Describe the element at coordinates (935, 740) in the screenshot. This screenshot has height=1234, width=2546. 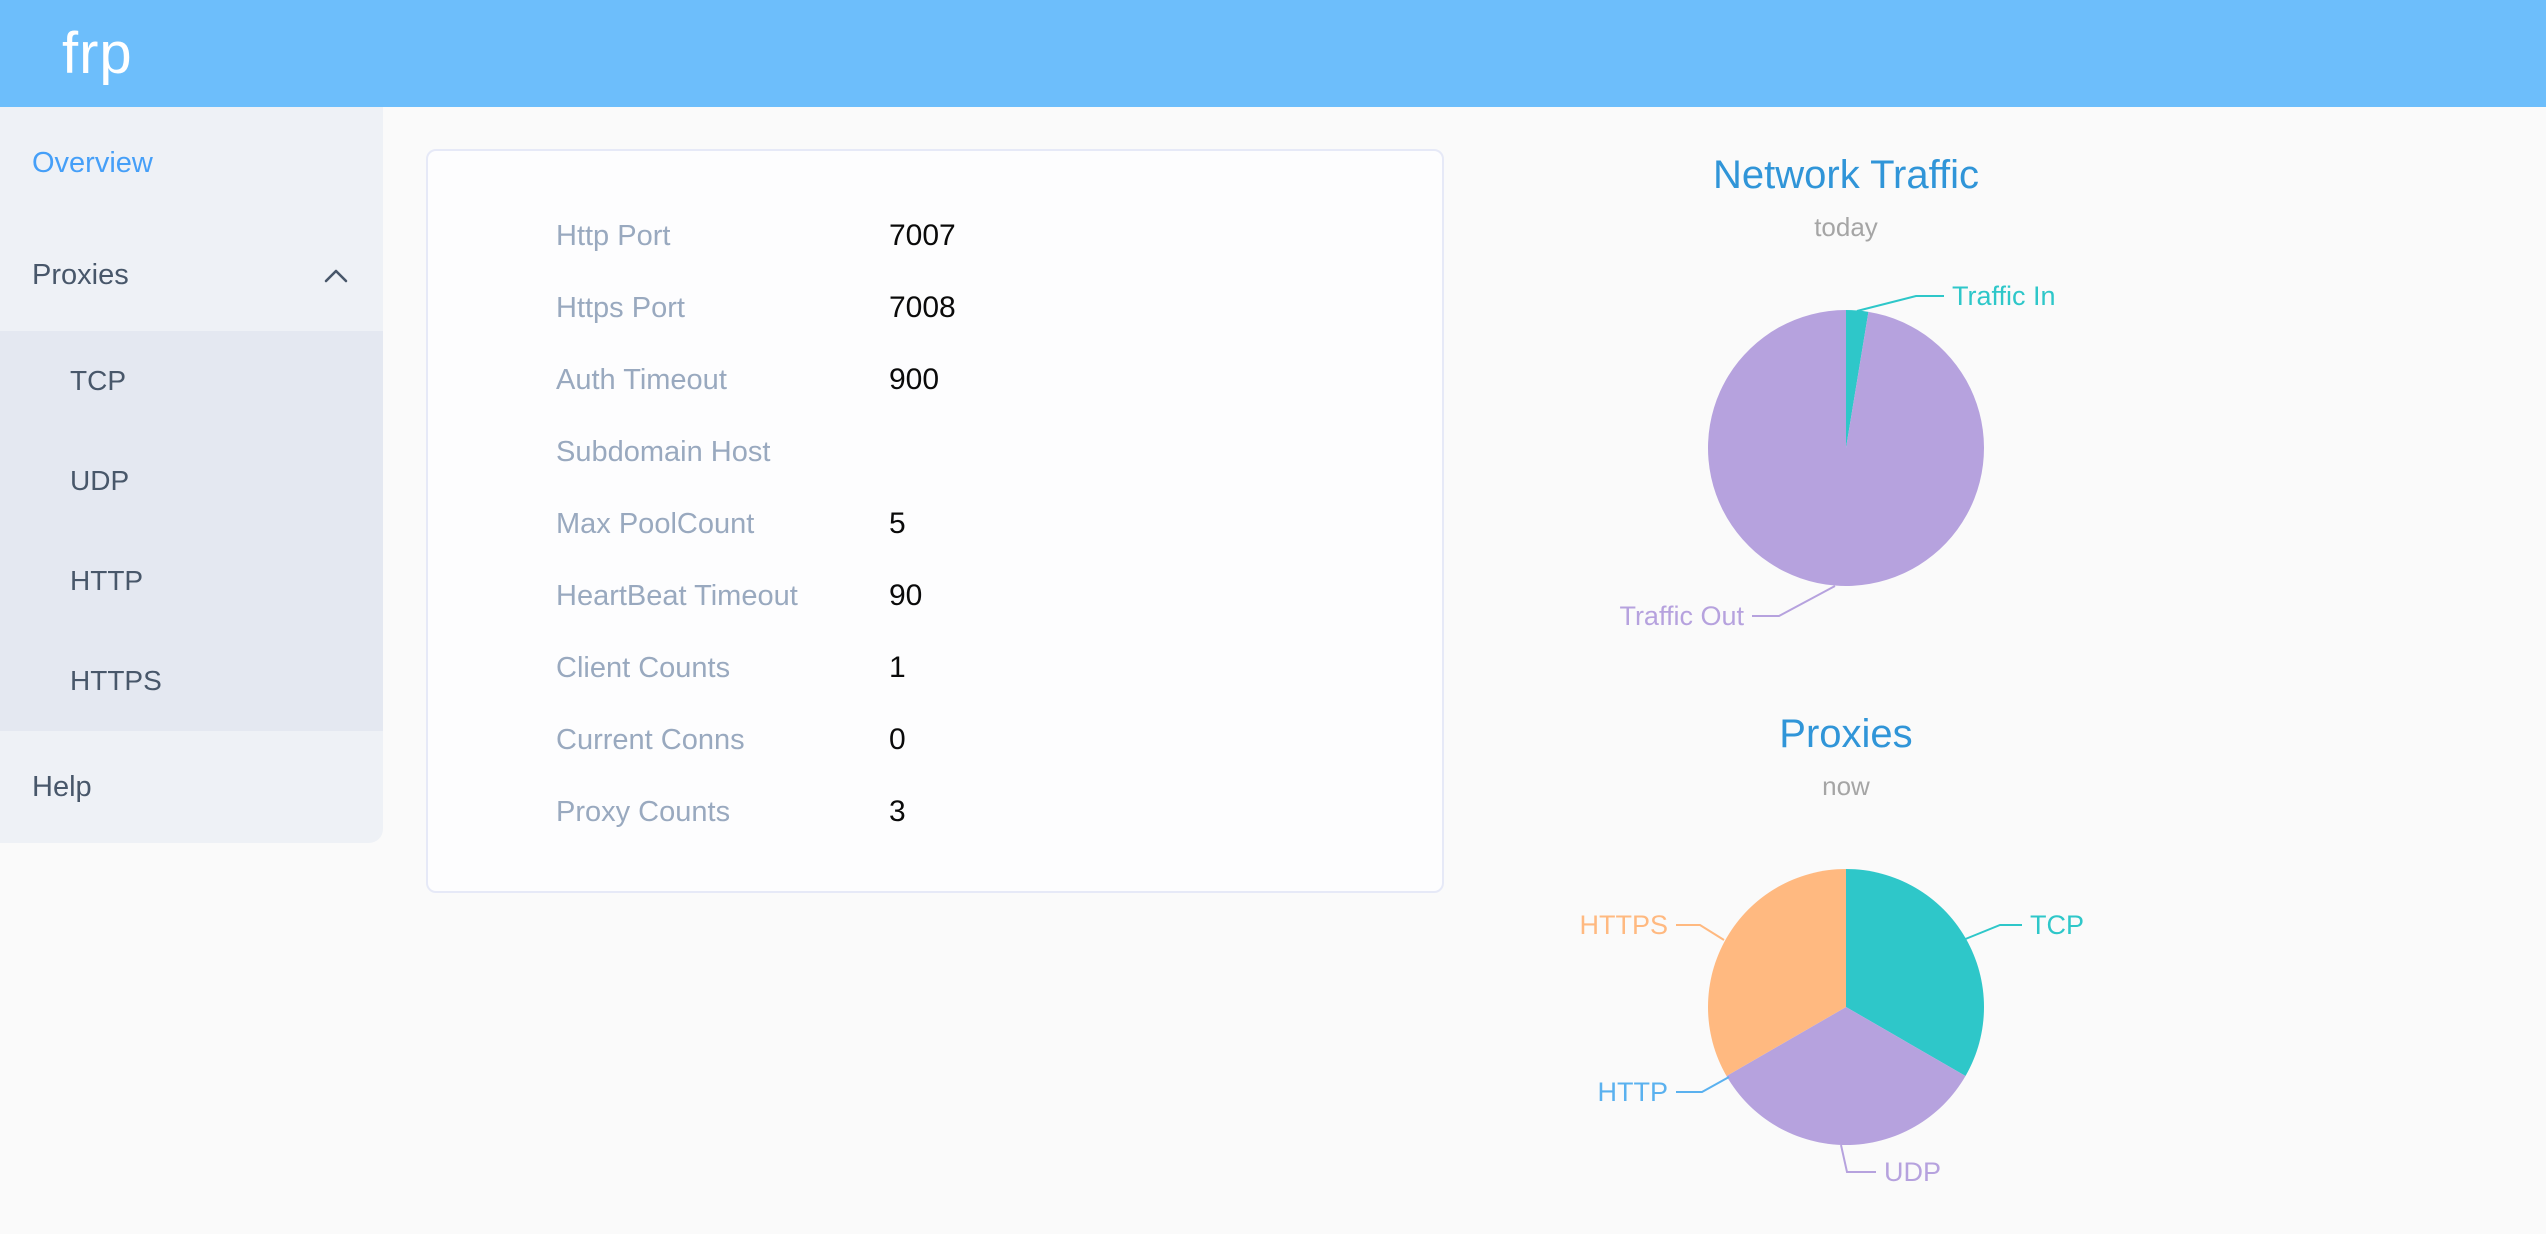
I see `config-row: Current Conns 0` at that location.